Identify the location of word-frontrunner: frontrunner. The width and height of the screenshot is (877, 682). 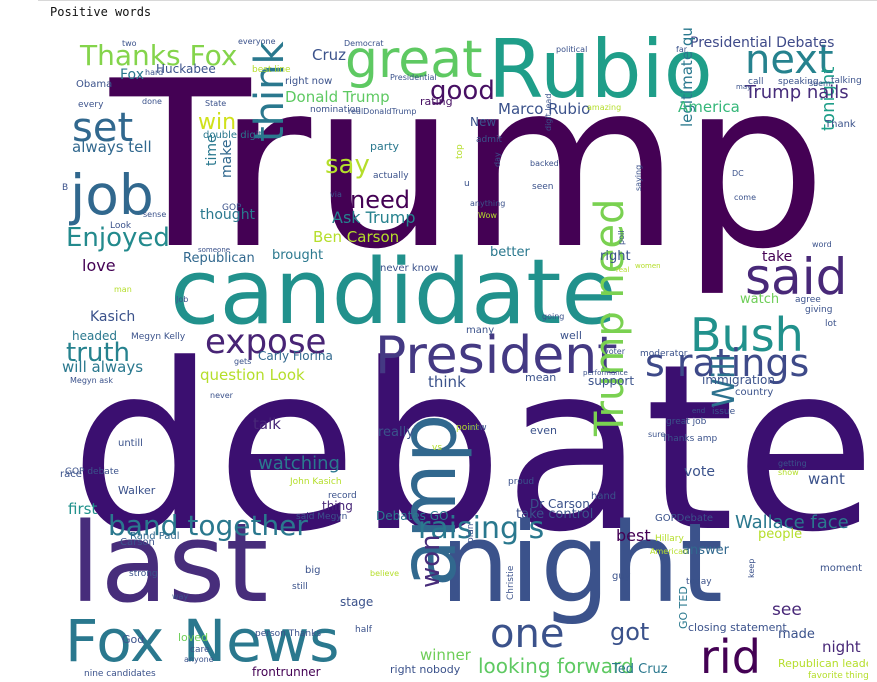
(286, 672).